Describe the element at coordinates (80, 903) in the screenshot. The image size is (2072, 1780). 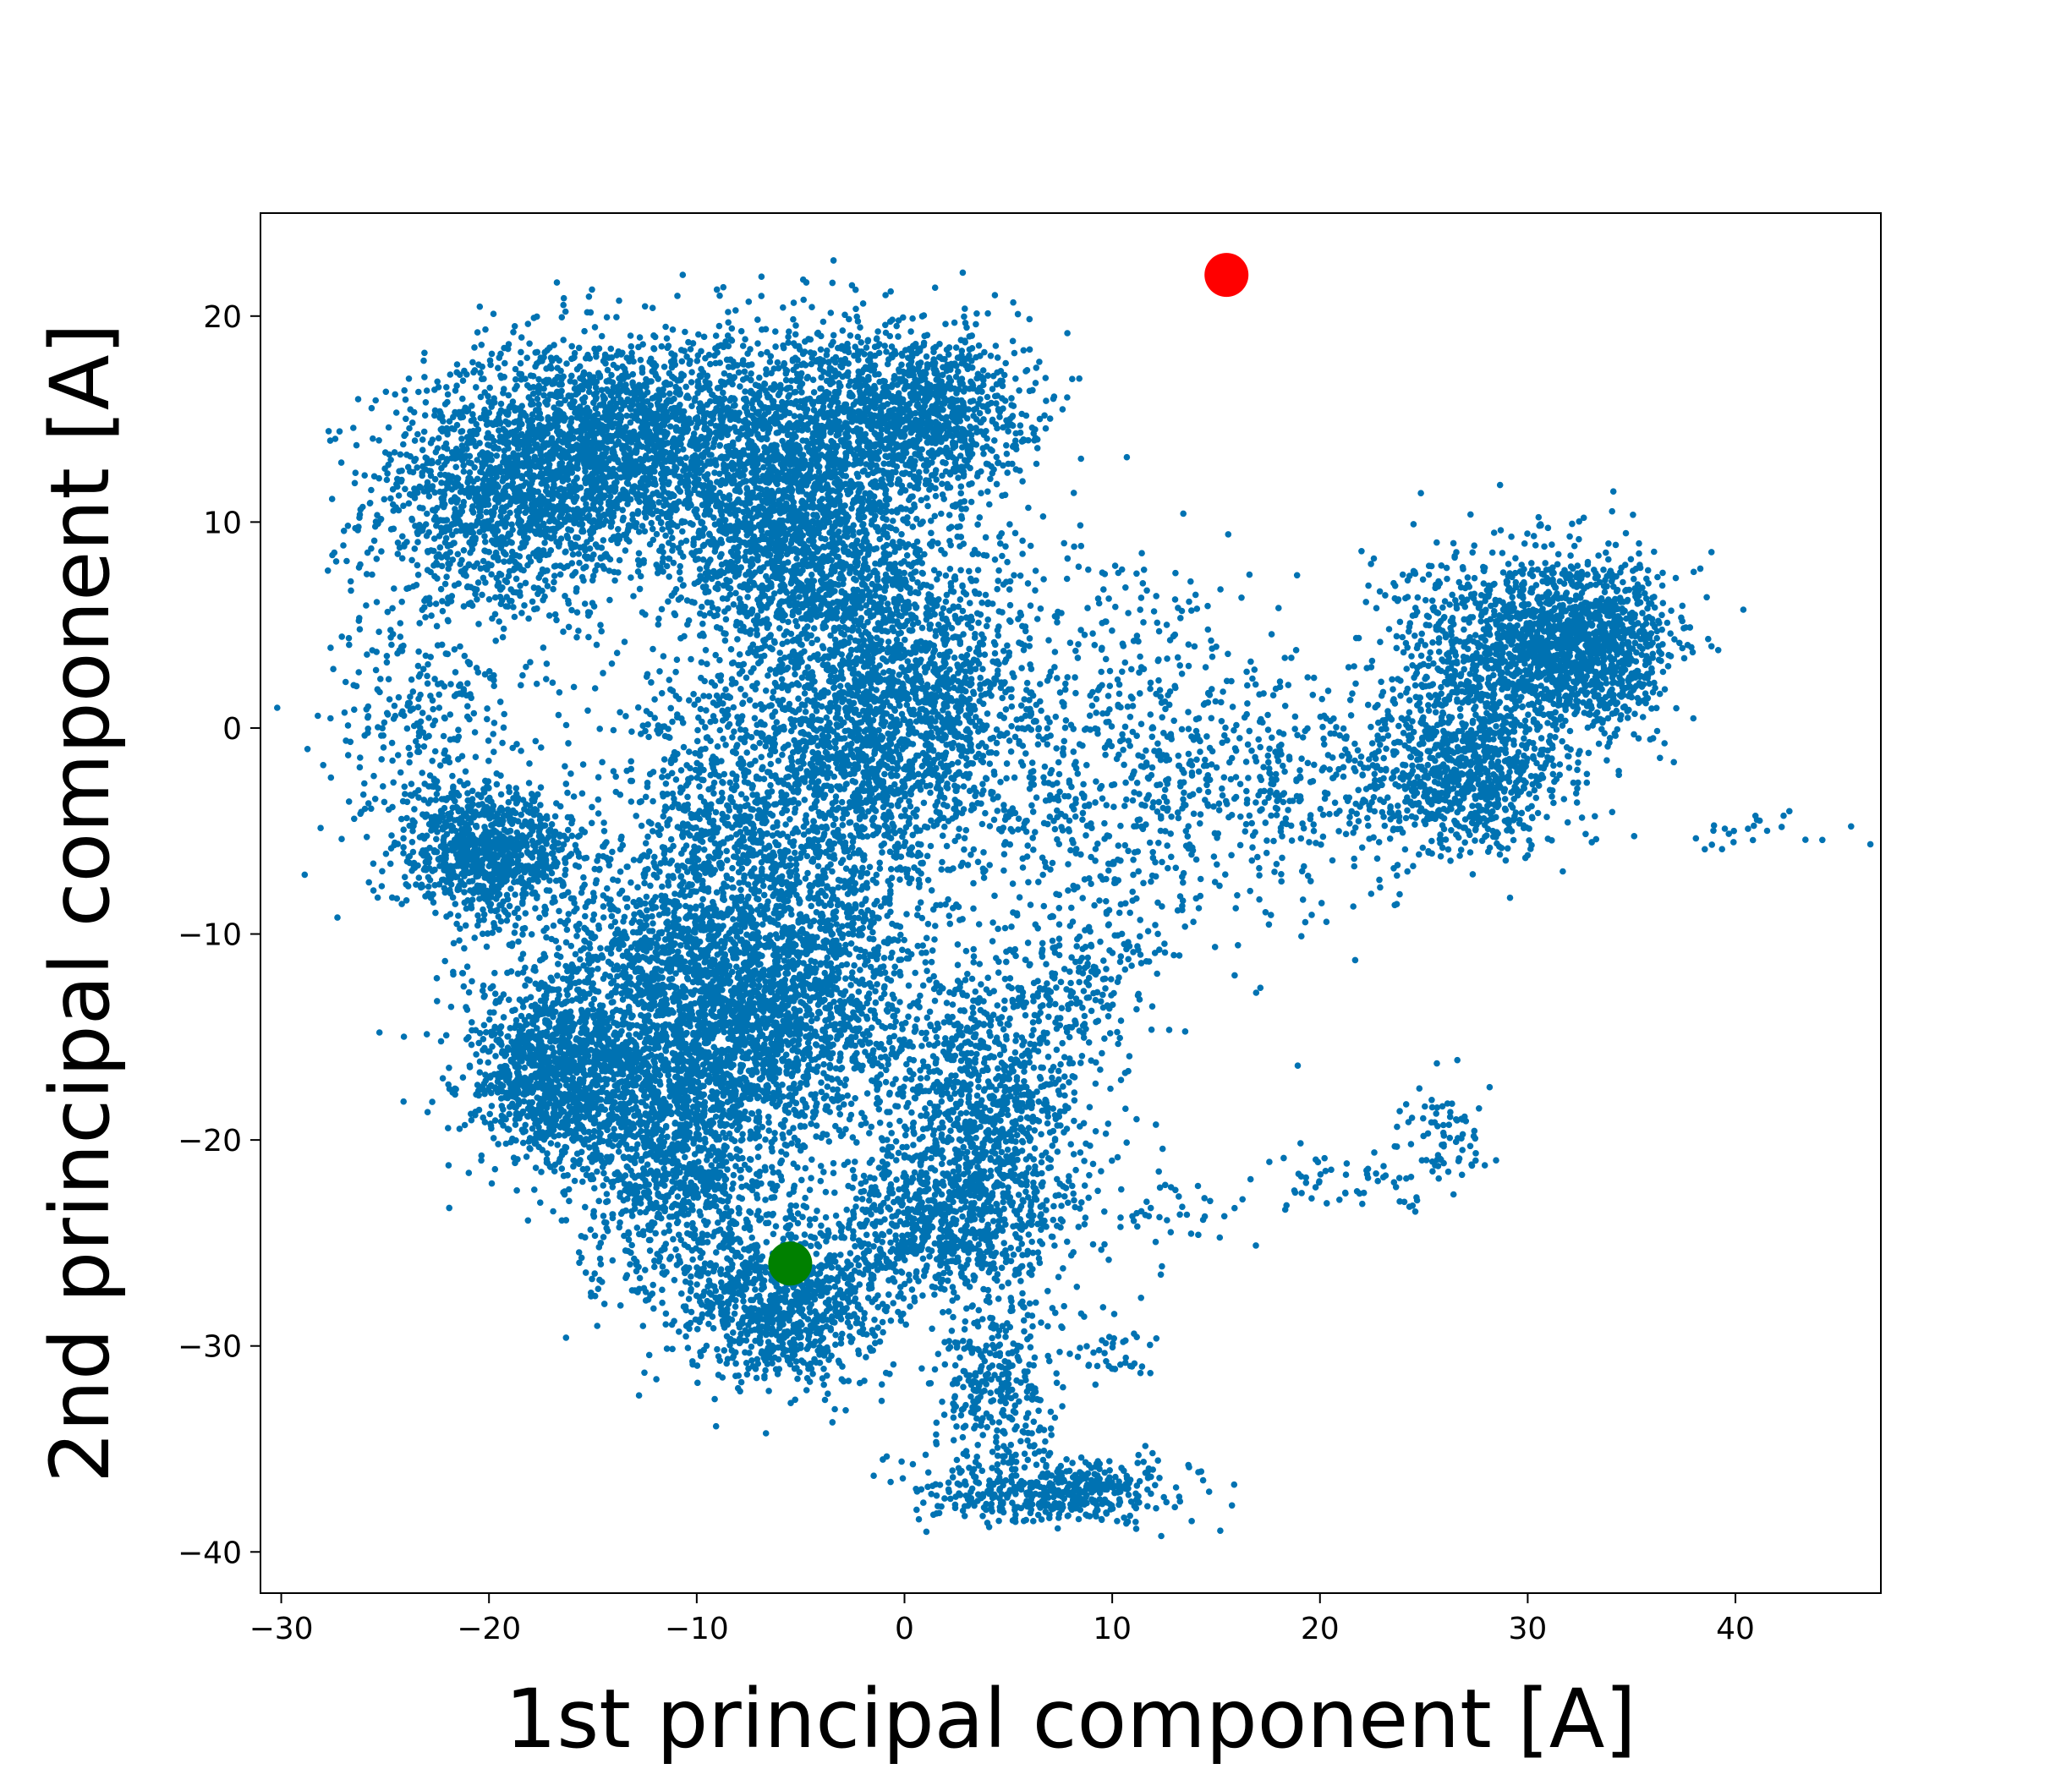
I see `y-axis-label: 2nd principal component [A]` at that location.